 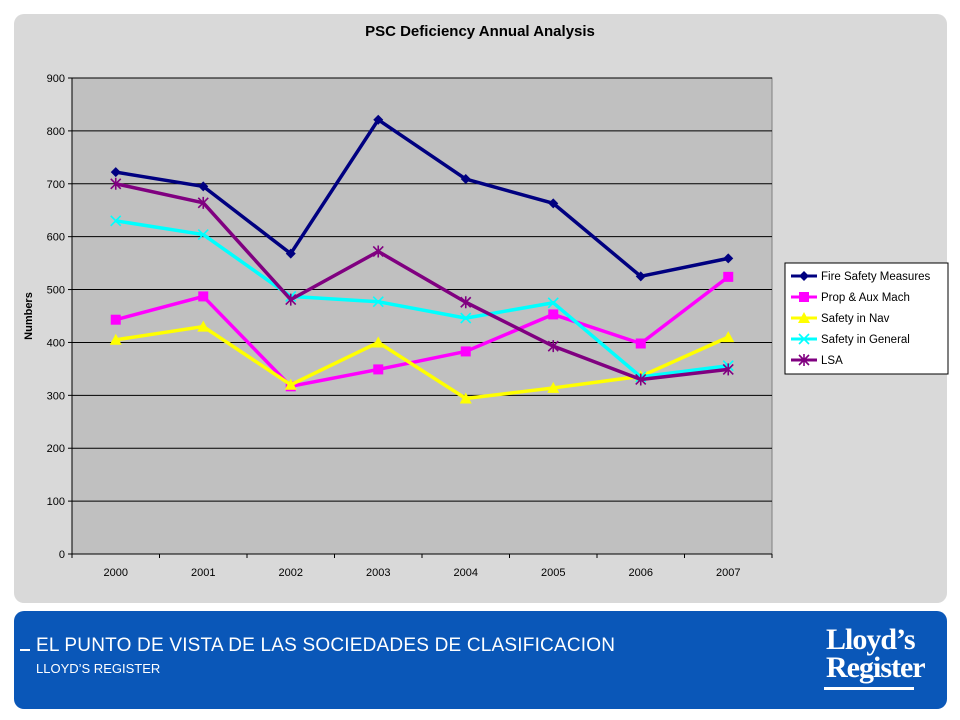 What do you see at coordinates (480, 31) in the screenshot?
I see `chart-title: PSC Deficiency Annual Analysis` at bounding box center [480, 31].